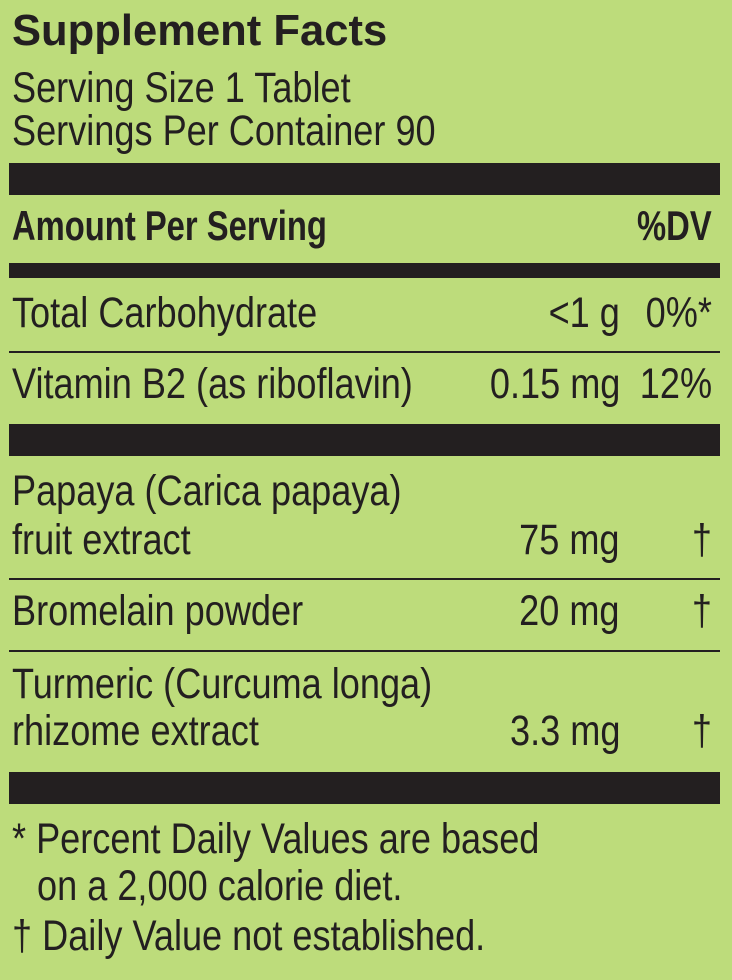 This screenshot has width=732, height=980. What do you see at coordinates (169, 225) in the screenshot?
I see `amount-per-serving-label: Amount Per Serving` at bounding box center [169, 225].